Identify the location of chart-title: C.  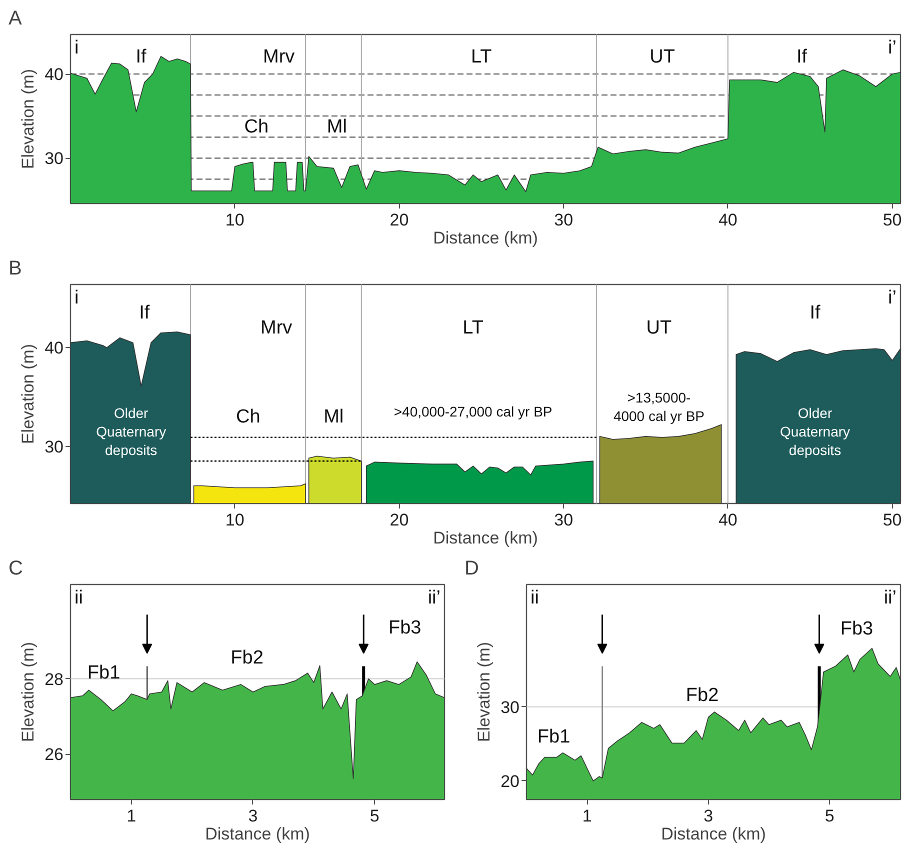
(15, 569).